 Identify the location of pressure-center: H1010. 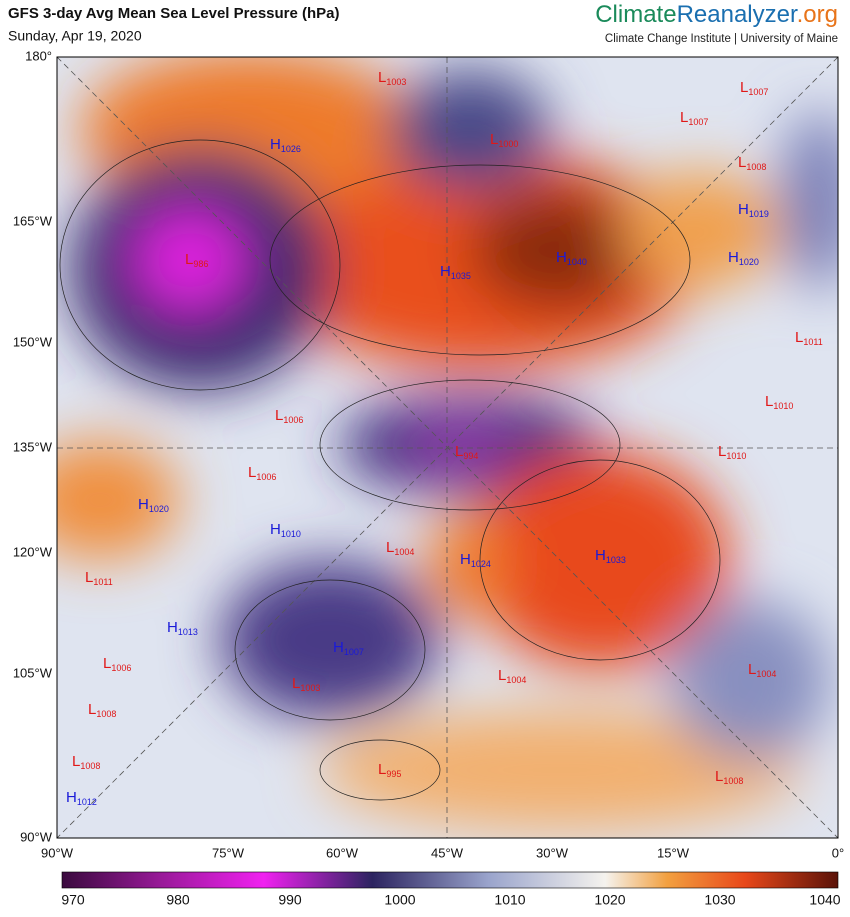
(285, 530).